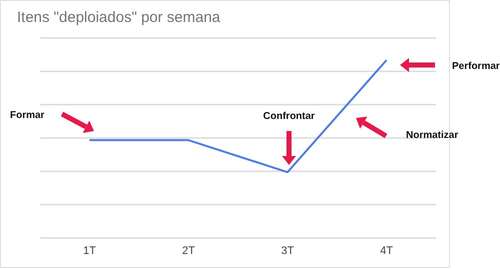  Describe the element at coordinates (476, 66) in the screenshot. I see `text: Performar` at that location.